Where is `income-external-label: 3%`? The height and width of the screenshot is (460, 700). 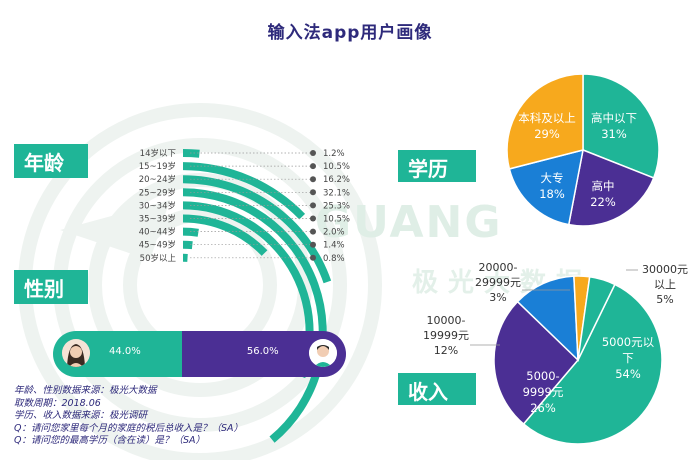
income-external-label: 3% is located at coordinates (497, 297).